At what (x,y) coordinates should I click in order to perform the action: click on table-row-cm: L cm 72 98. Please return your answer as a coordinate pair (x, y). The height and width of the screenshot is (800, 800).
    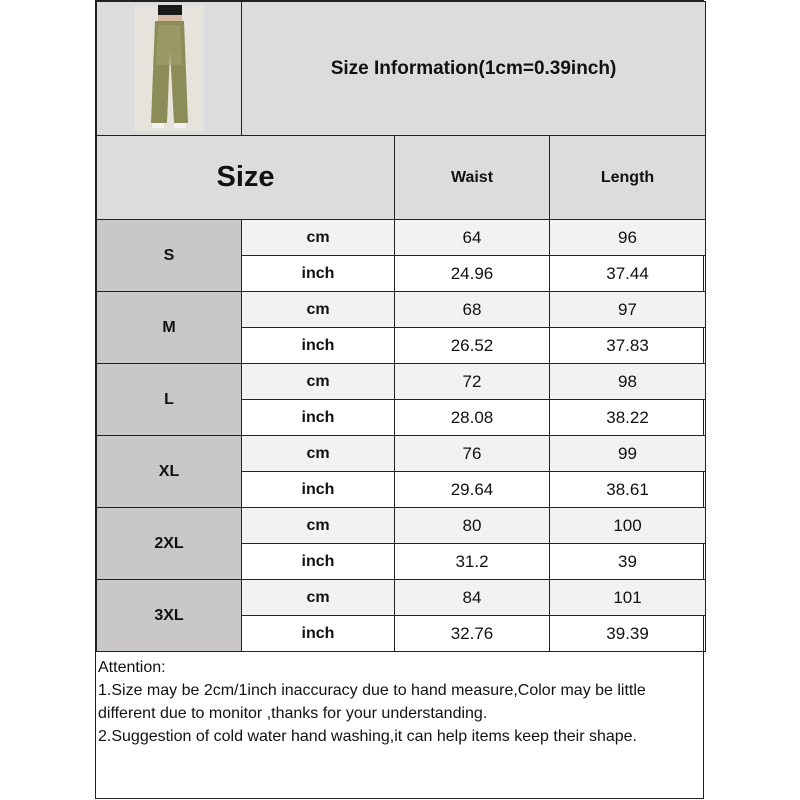
    Looking at the image, I should click on (401, 399).